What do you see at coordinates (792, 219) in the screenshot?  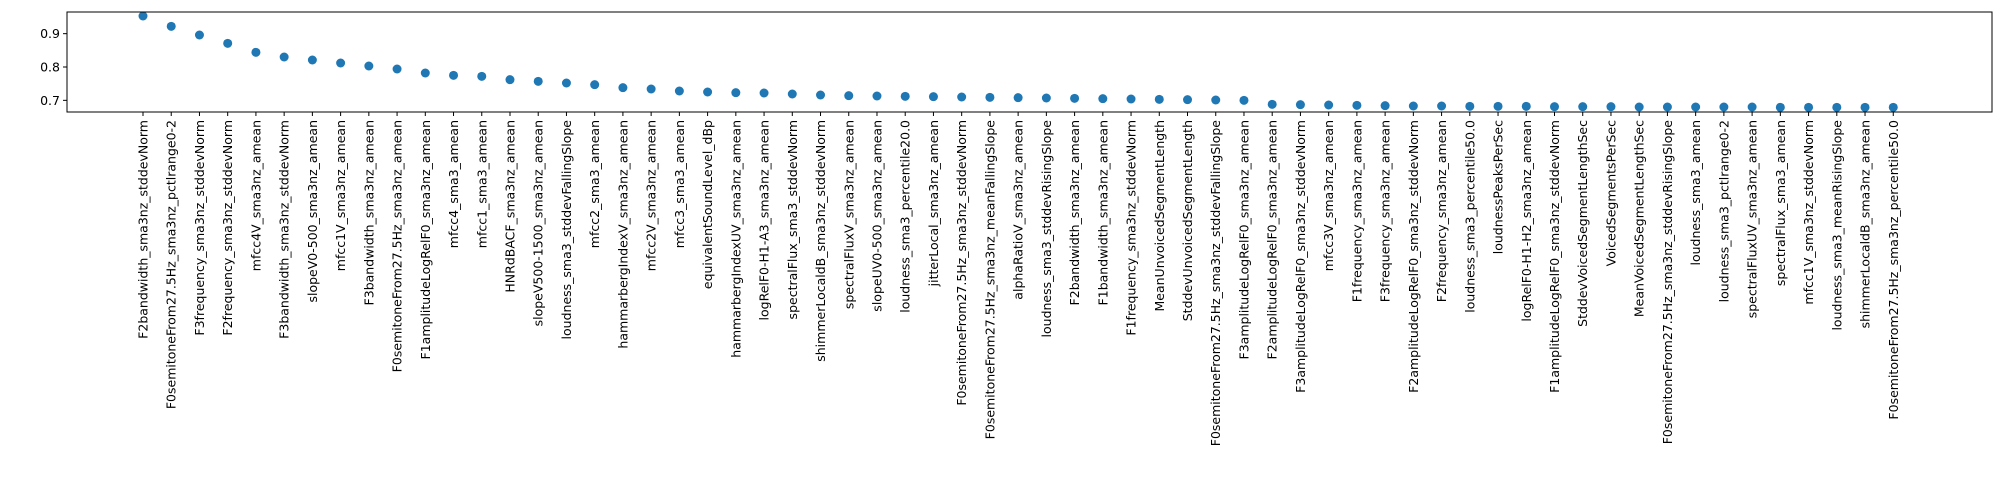 I see `x-tick-label: spectralFlux_sma3_stddevNorm` at bounding box center [792, 219].